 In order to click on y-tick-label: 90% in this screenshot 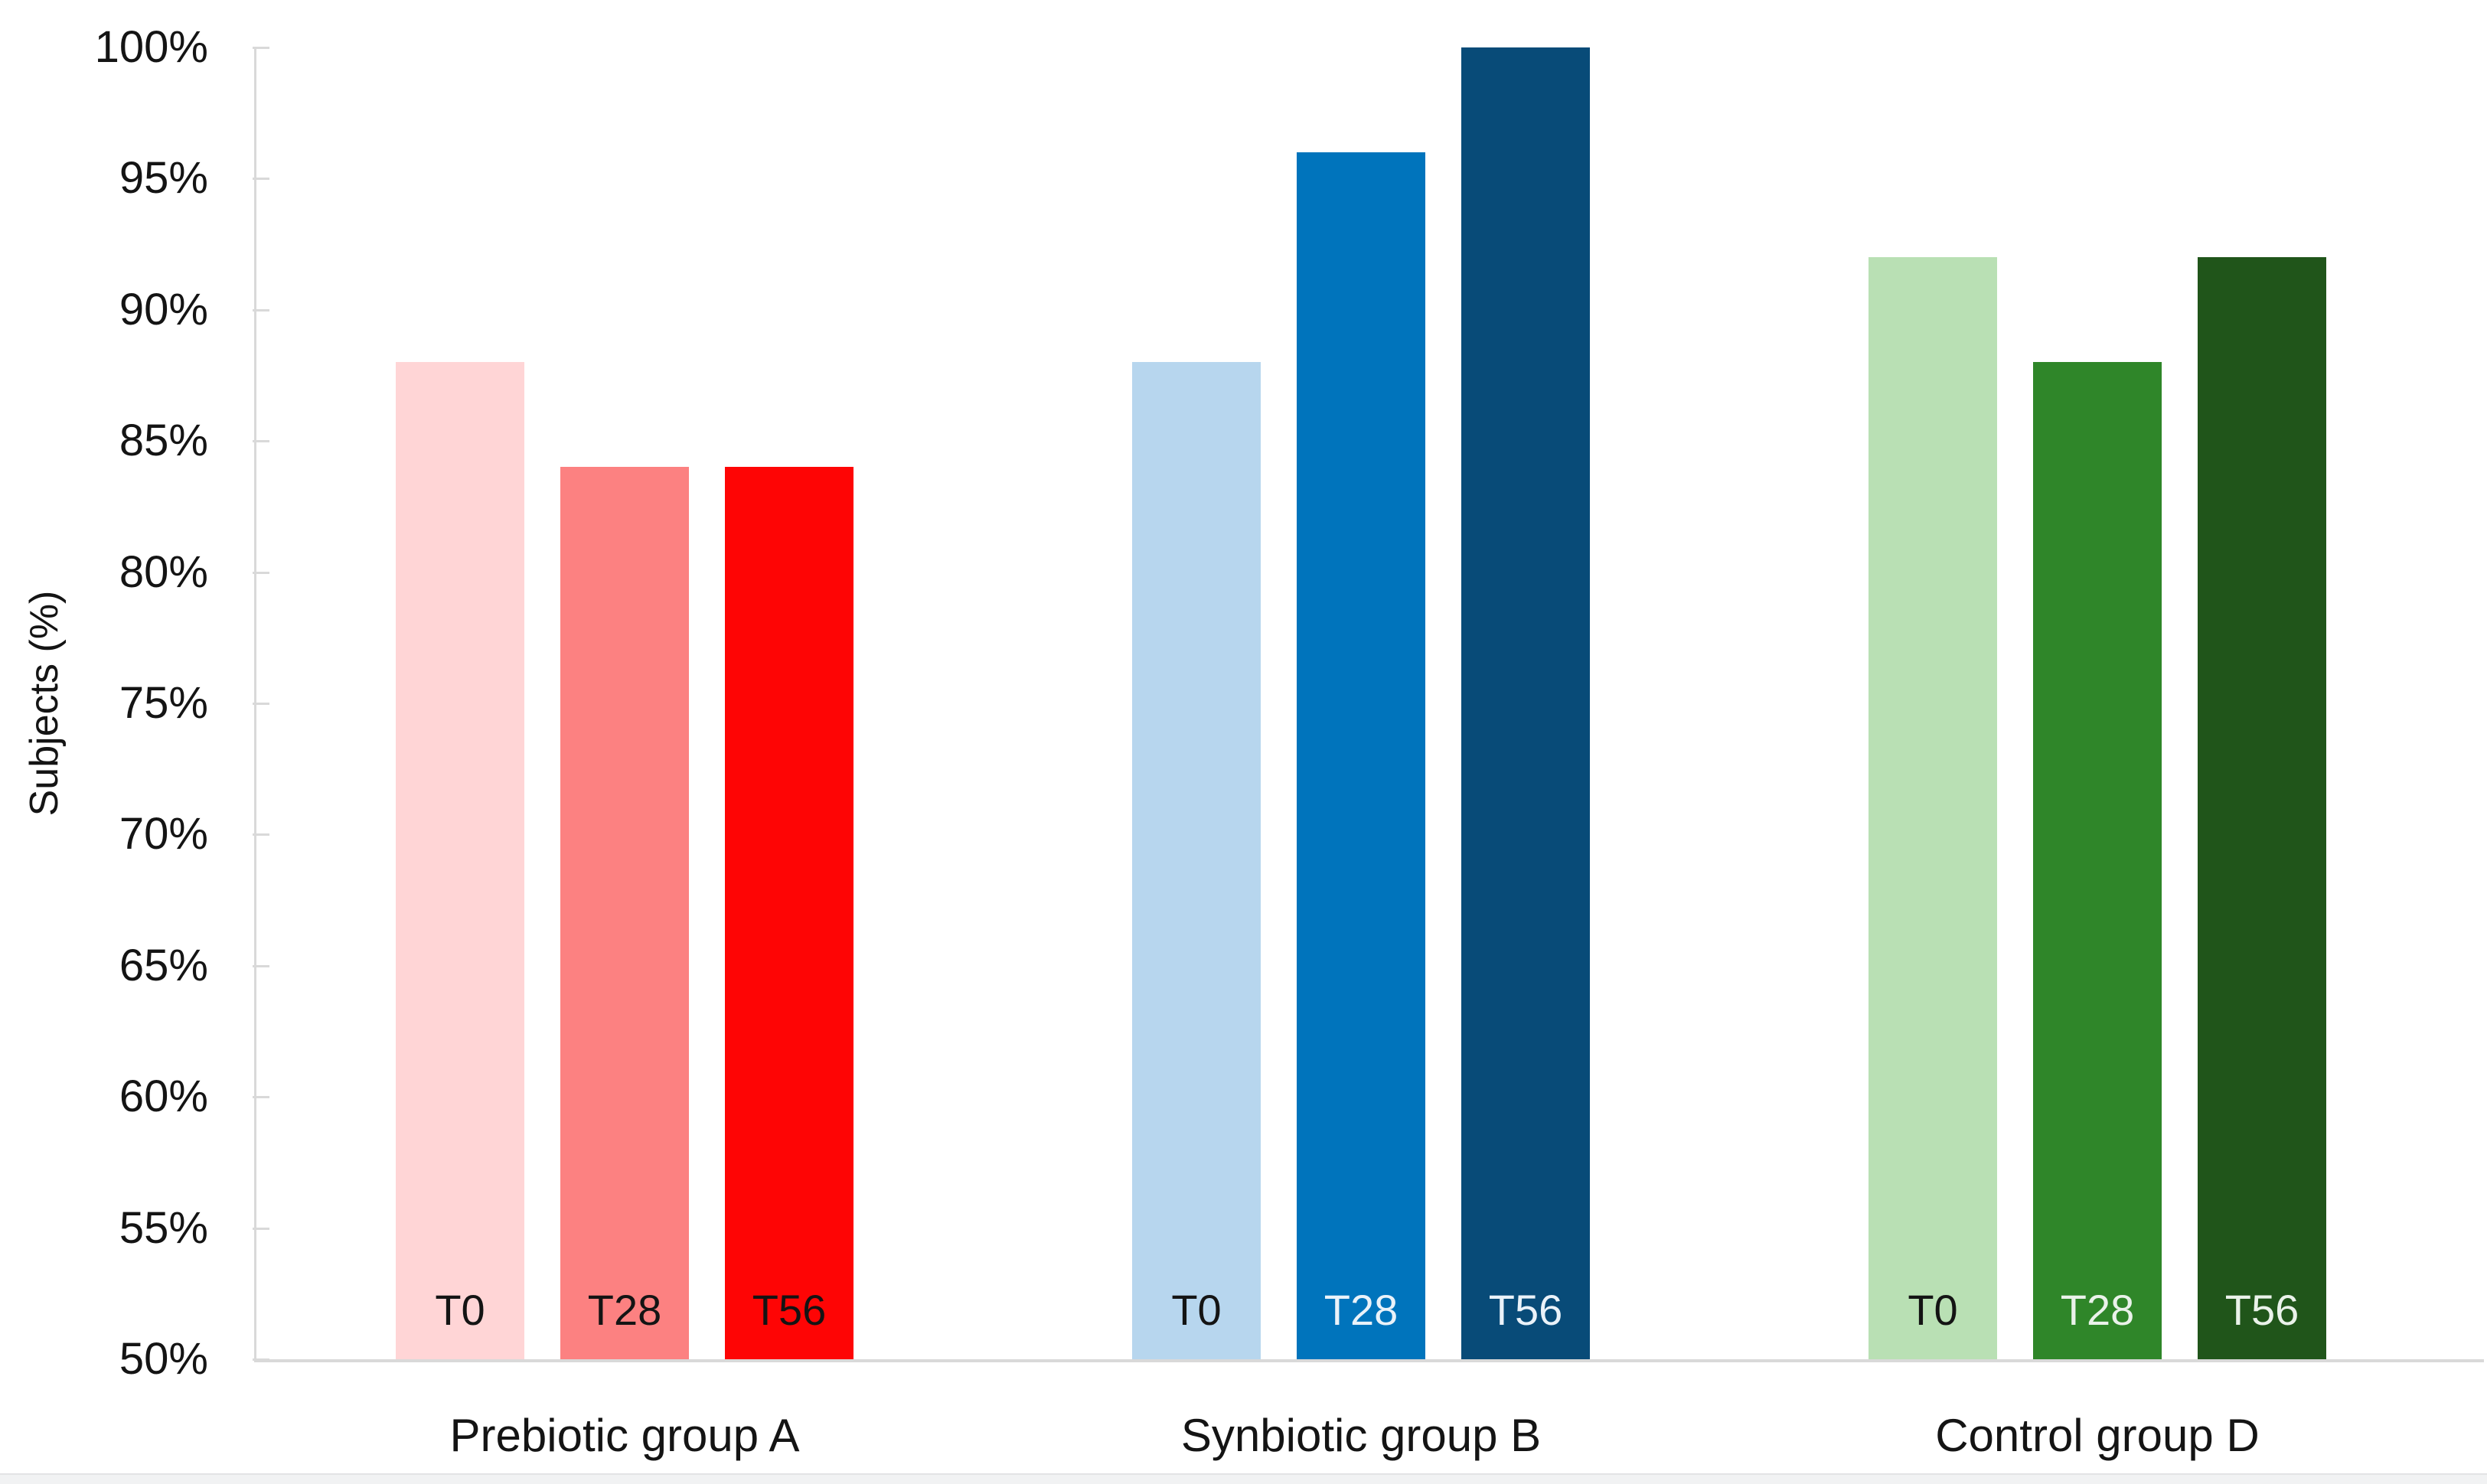, I will do `click(163, 309)`.